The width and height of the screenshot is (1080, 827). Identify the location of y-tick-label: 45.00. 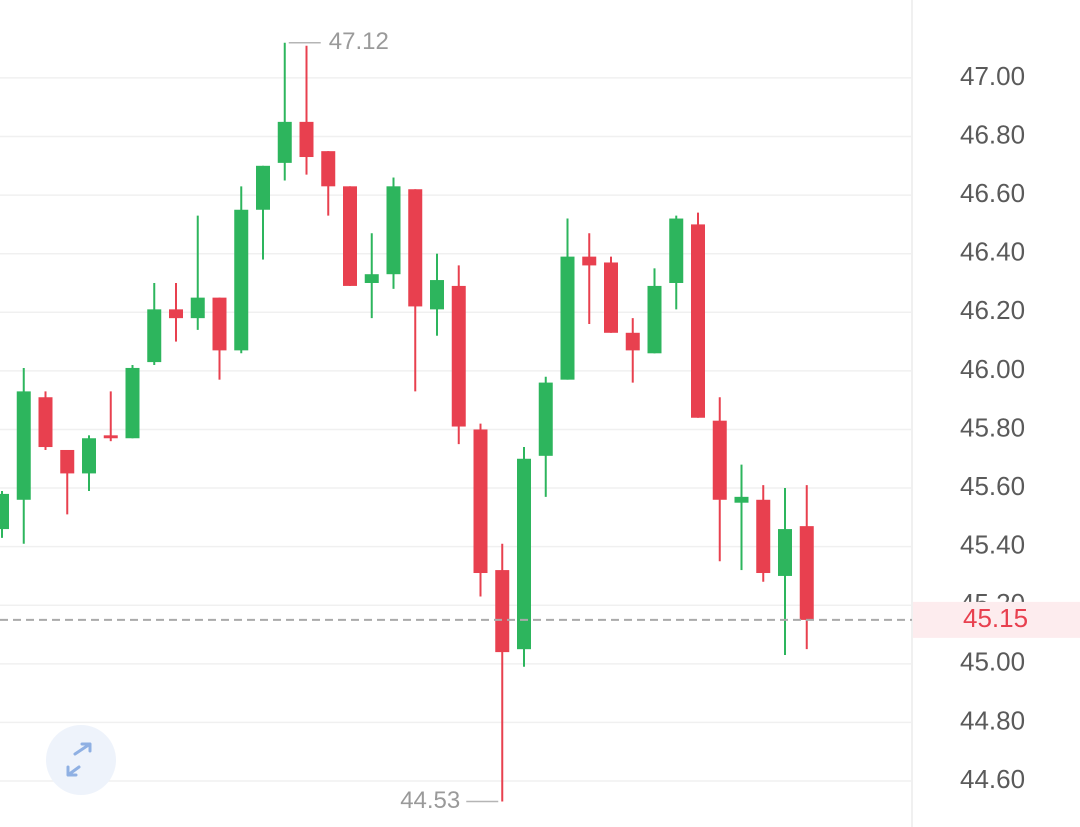
(992, 662).